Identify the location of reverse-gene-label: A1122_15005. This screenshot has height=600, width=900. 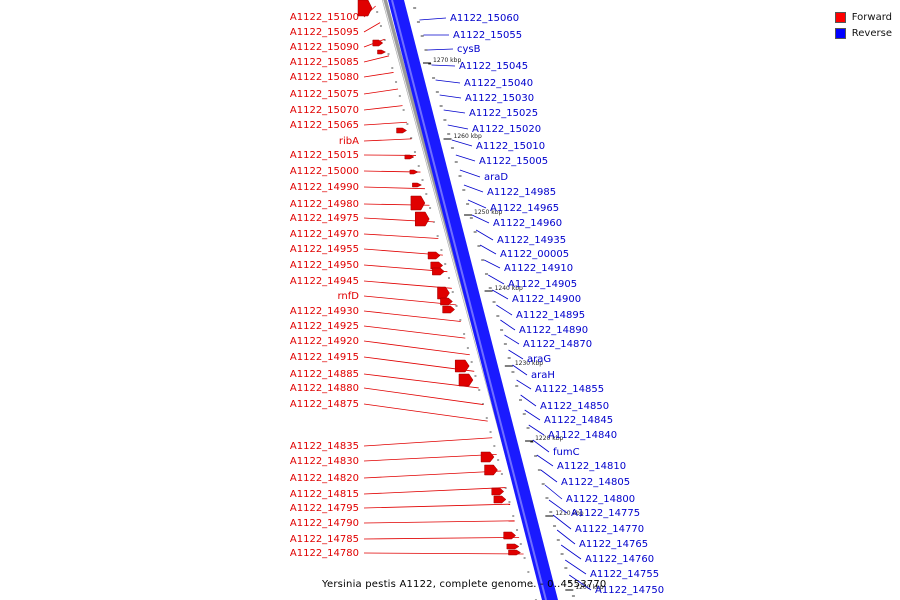
(513, 161).